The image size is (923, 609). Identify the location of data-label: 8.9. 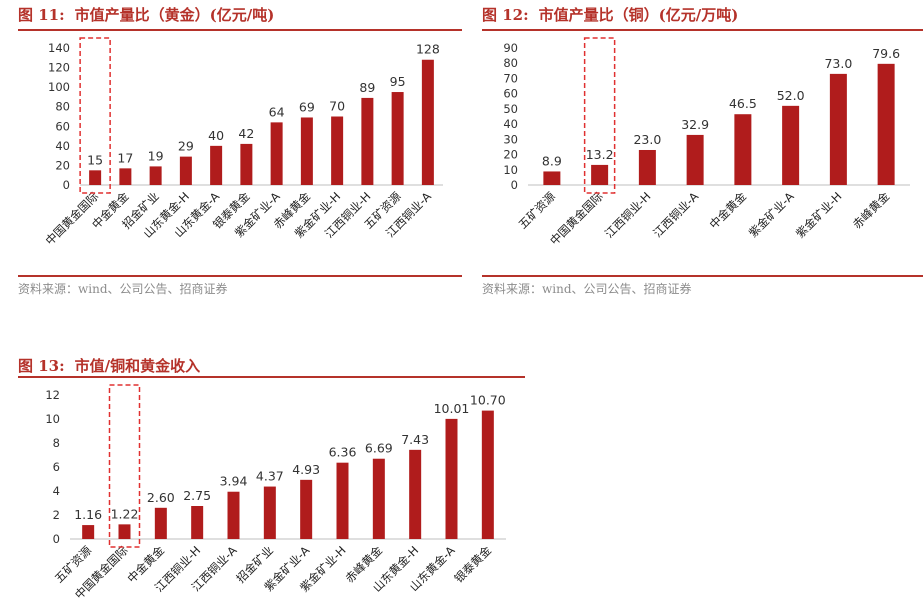
(552, 160).